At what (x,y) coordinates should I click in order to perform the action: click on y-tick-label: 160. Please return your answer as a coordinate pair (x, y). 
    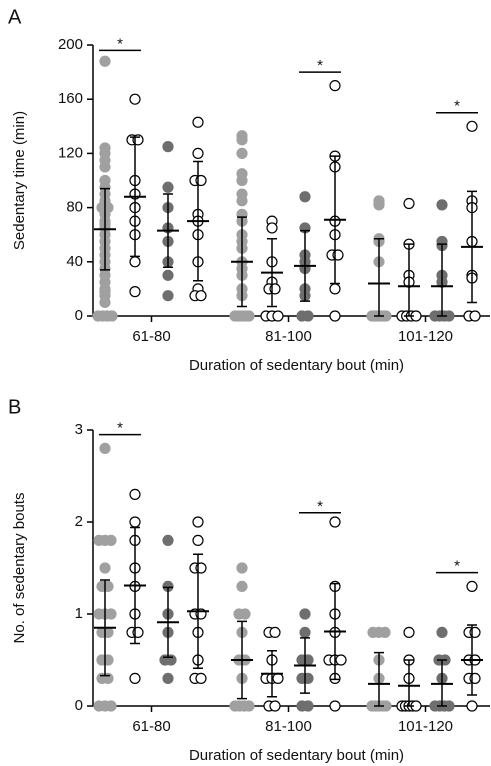
    Looking at the image, I should click on (70, 98).